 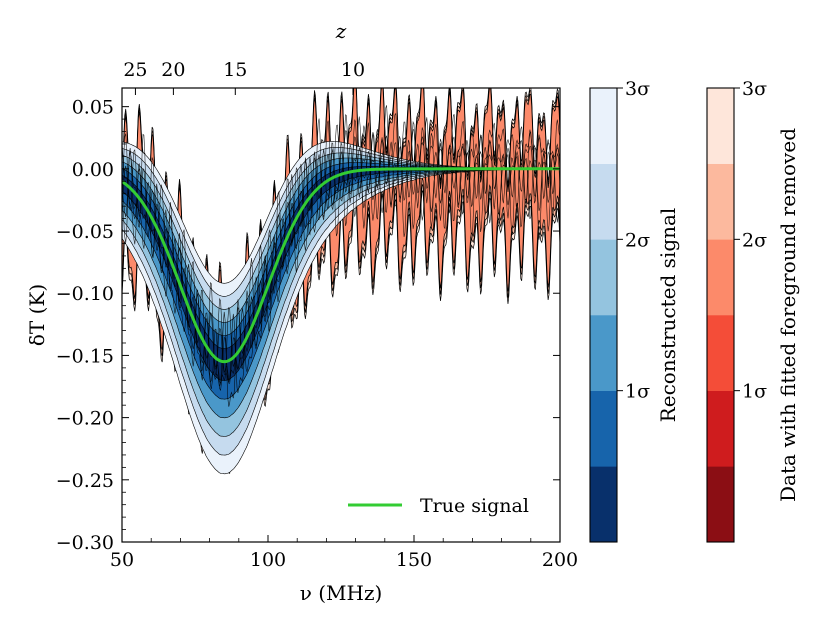 I want to click on top-tick-label: 10, so click(x=353, y=70).